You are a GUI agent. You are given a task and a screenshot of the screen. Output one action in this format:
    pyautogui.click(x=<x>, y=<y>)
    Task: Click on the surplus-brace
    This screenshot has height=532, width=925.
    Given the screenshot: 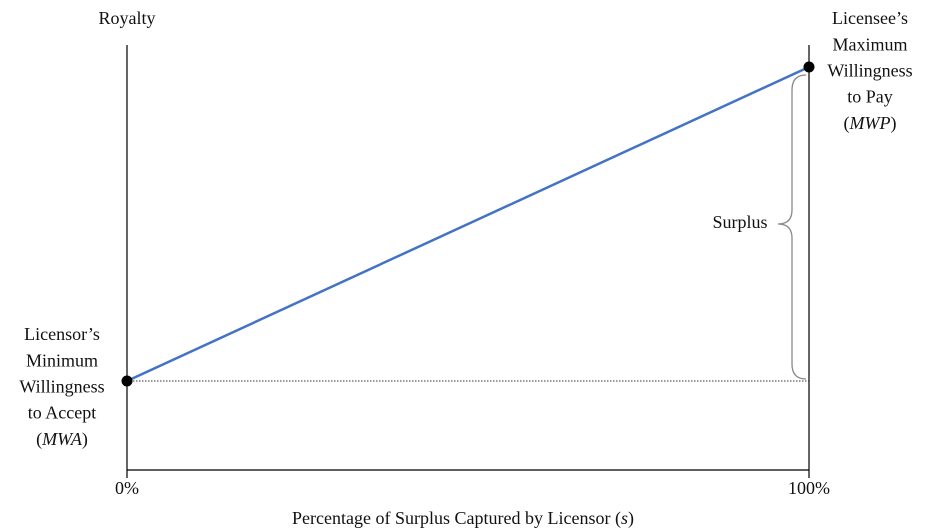 What is the action you would take?
    pyautogui.click(x=792, y=227)
    